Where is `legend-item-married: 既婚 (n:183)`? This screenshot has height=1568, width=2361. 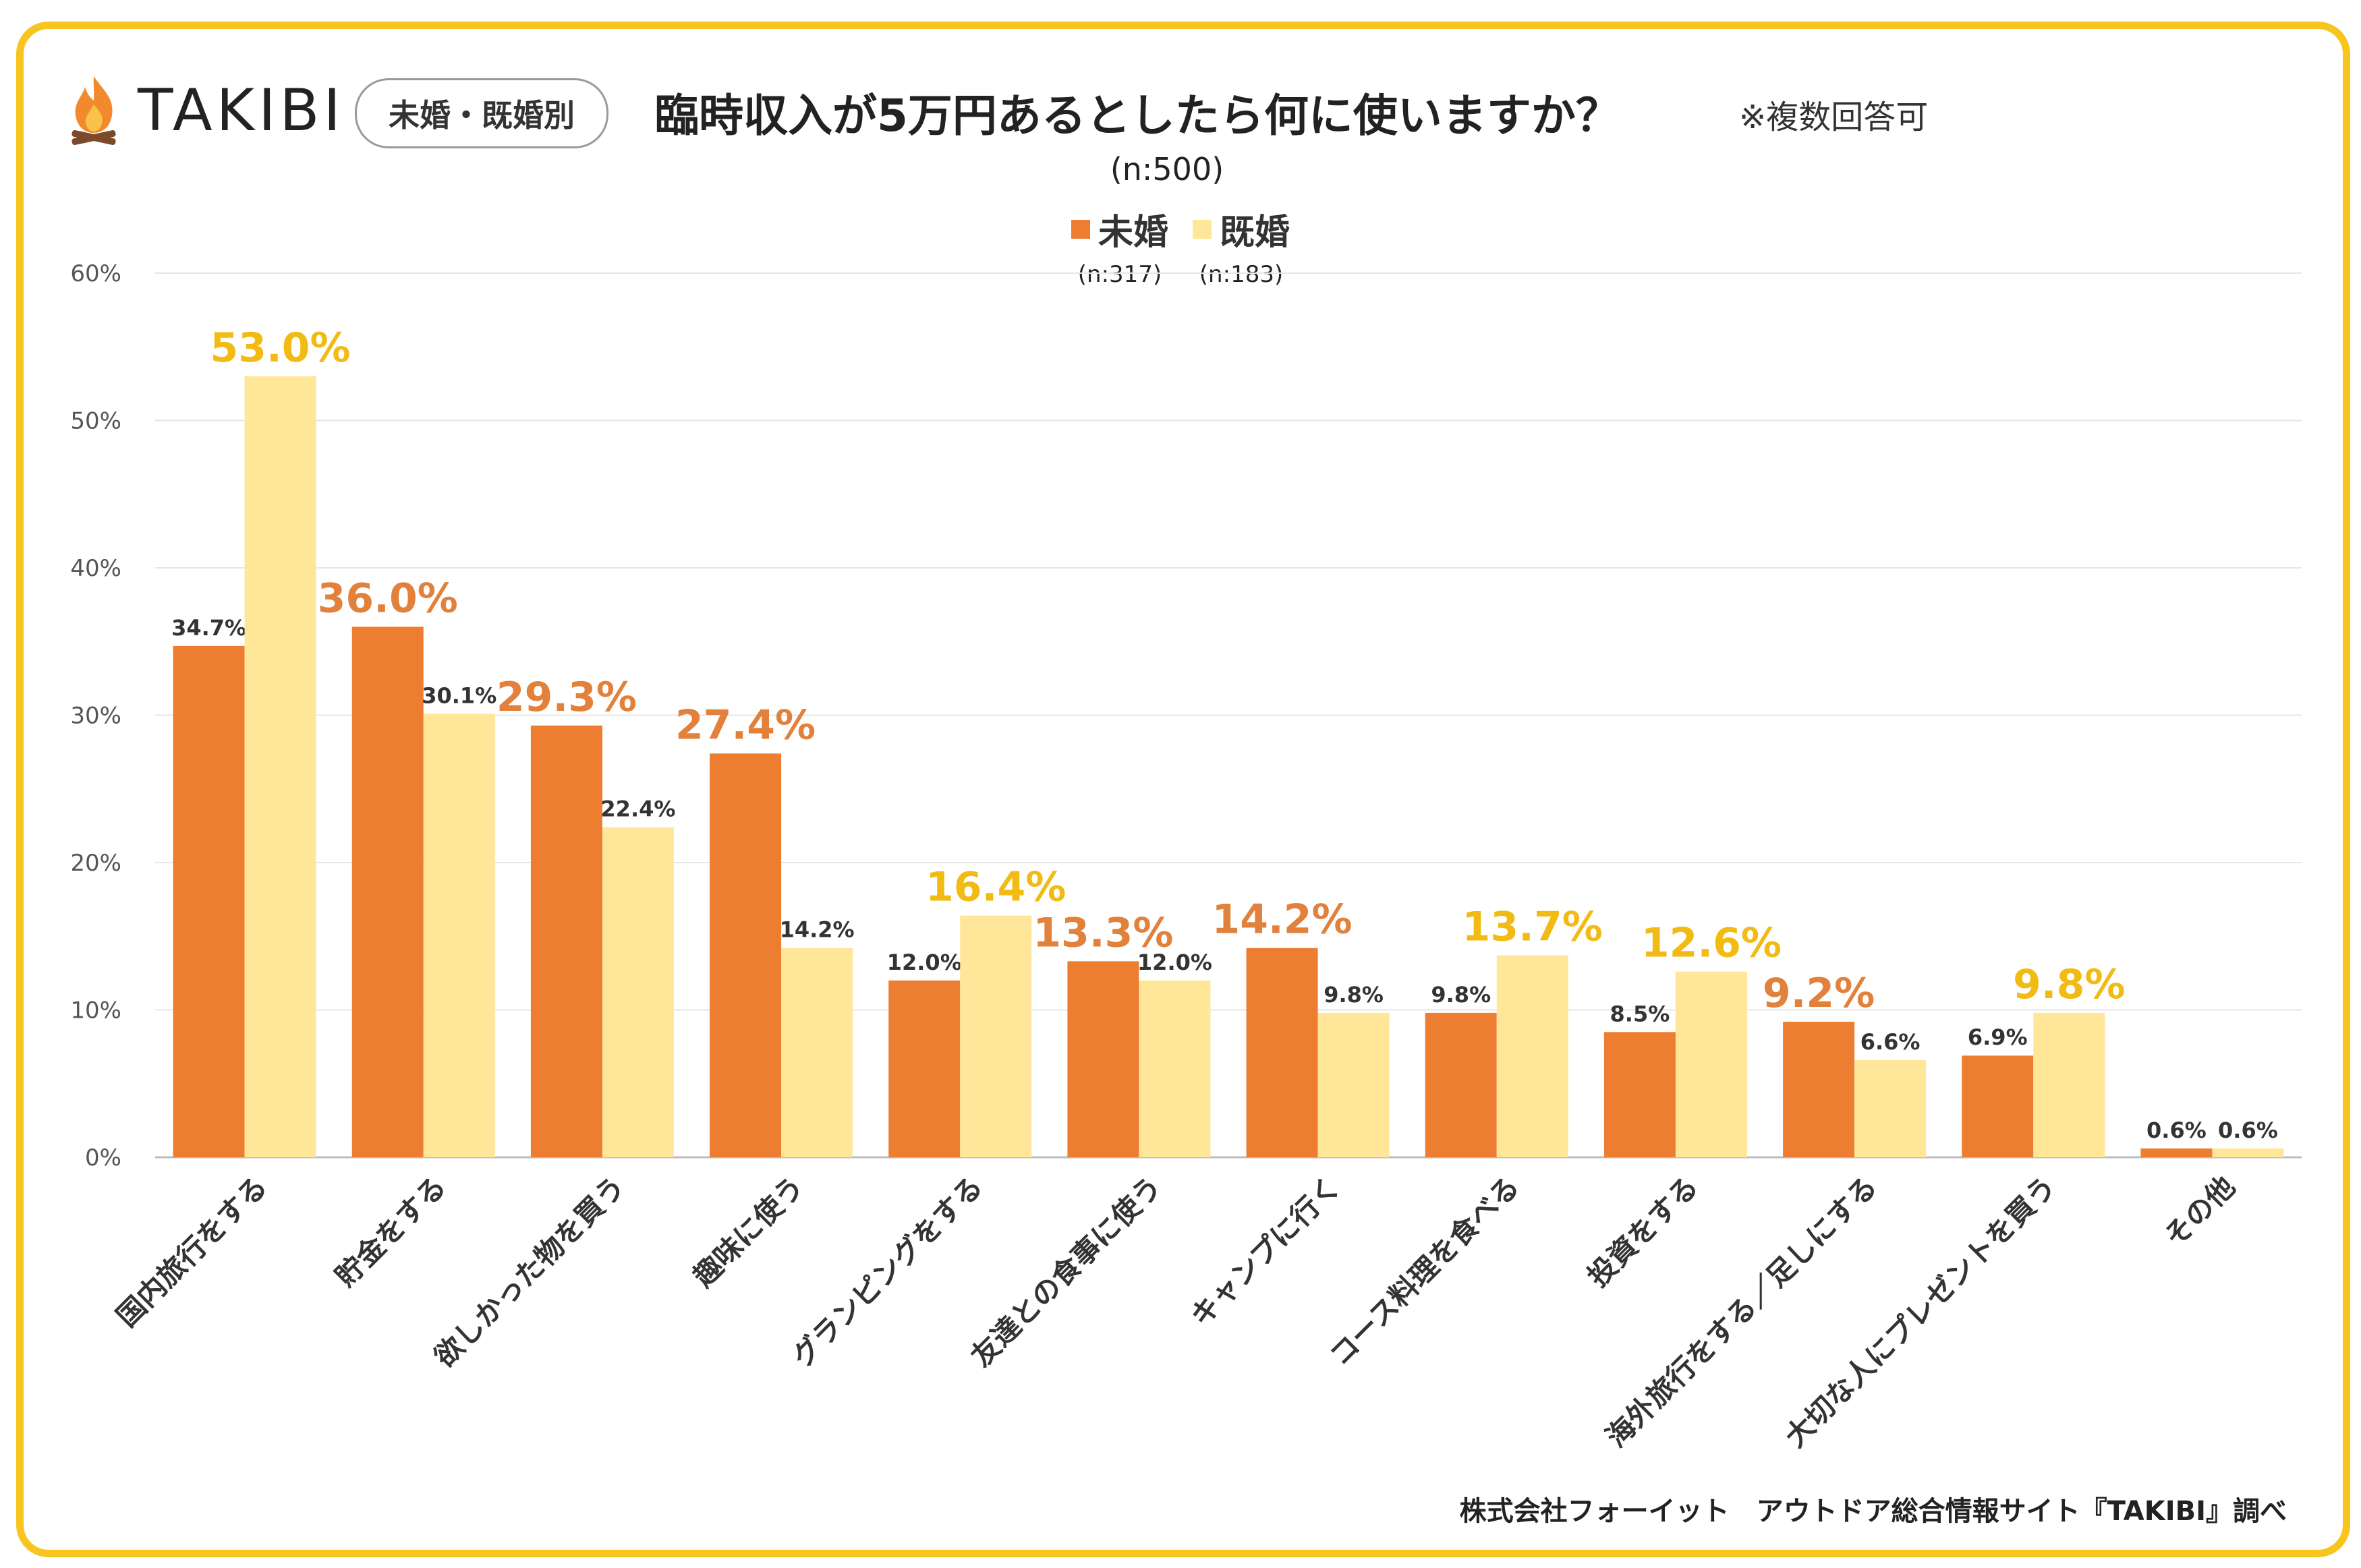 legend-item-married: 既婚 (n:183) is located at coordinates (1242, 246).